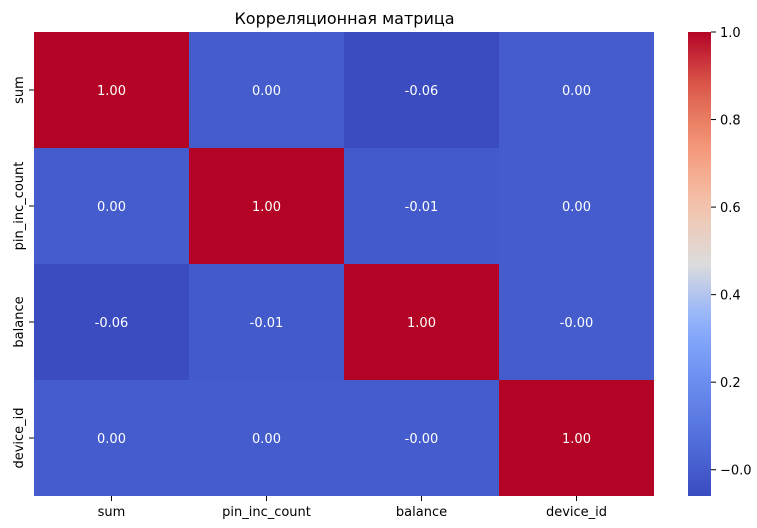 This screenshot has height=528, width=757. What do you see at coordinates (266, 512) in the screenshot?
I see `x-tick-label: pin_inc_count` at bounding box center [266, 512].